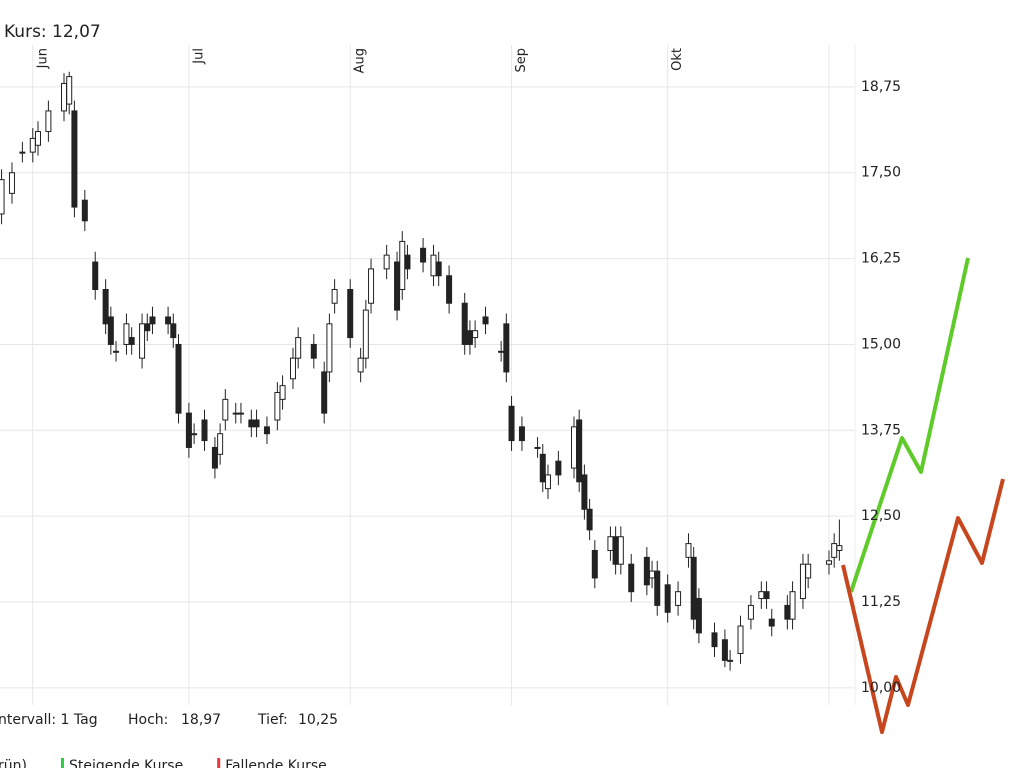 This screenshot has width=1024, height=768. Describe the element at coordinates (198, 56) in the screenshot. I see `x-tick-label: Jul` at that location.